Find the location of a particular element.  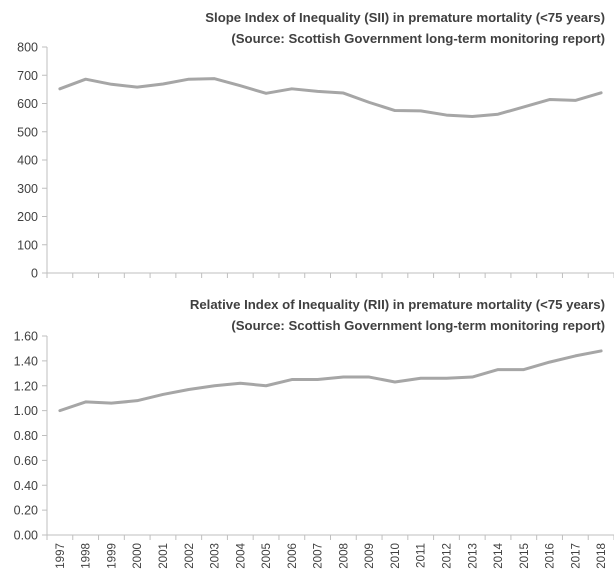

chart2-x-tick-label: 2012 is located at coordinates (446, 556).